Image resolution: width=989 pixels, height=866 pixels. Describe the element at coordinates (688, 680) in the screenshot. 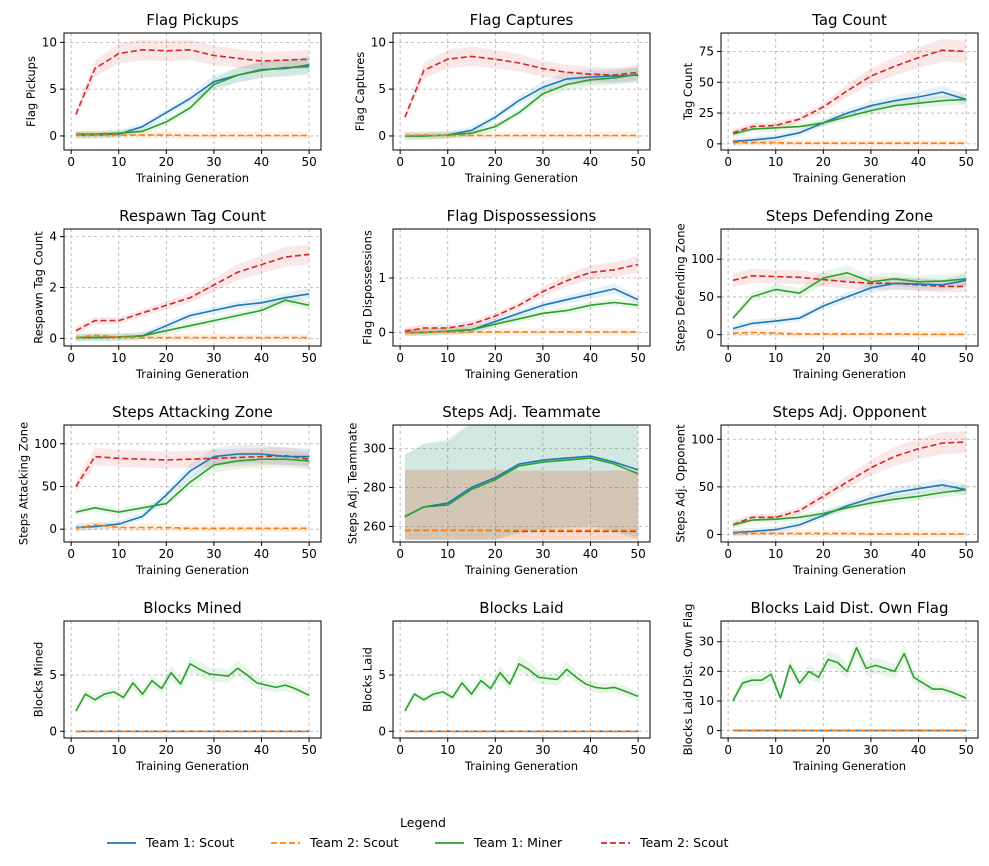

I see `y-axis-label: Blocks Laid Dist. Own Flag` at that location.